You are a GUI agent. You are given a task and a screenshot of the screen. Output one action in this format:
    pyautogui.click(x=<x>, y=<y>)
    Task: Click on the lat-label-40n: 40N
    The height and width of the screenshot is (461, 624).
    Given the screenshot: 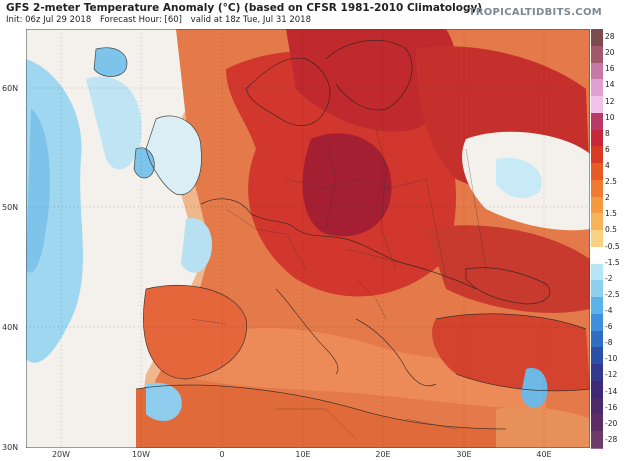 What is the action you would take?
    pyautogui.click(x=10, y=327)
    